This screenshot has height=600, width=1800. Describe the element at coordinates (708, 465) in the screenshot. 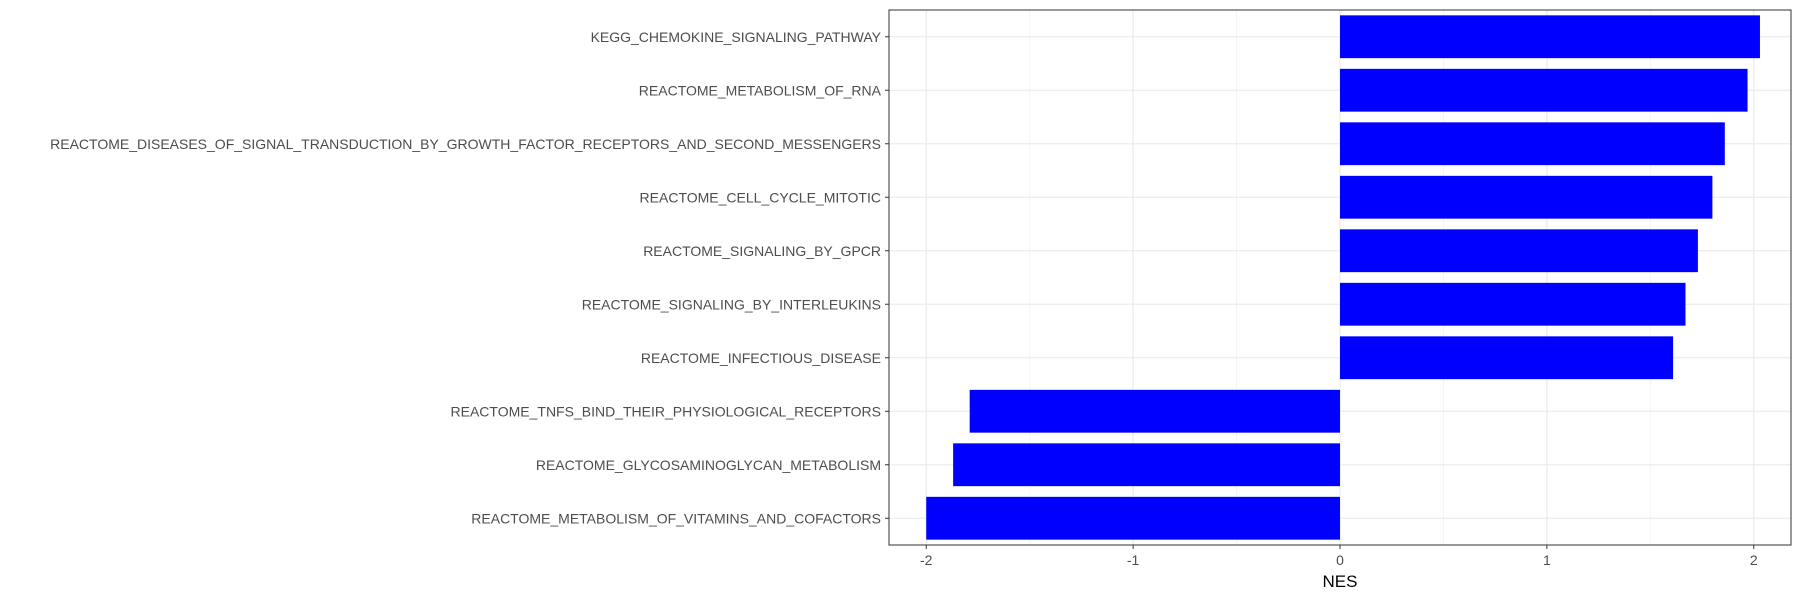

I see `category-label: REACTOME_GLYCOSAMINOGLYCAN_METABOLISM` at that location.